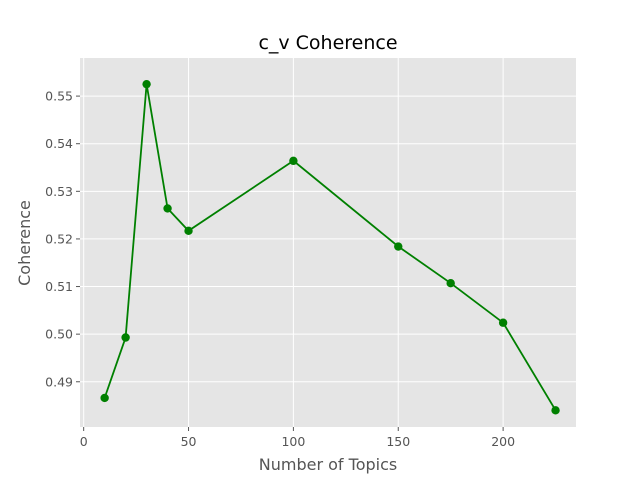  Describe the element at coordinates (398, 441) in the screenshot. I see `x-tick-label: 150` at that location.